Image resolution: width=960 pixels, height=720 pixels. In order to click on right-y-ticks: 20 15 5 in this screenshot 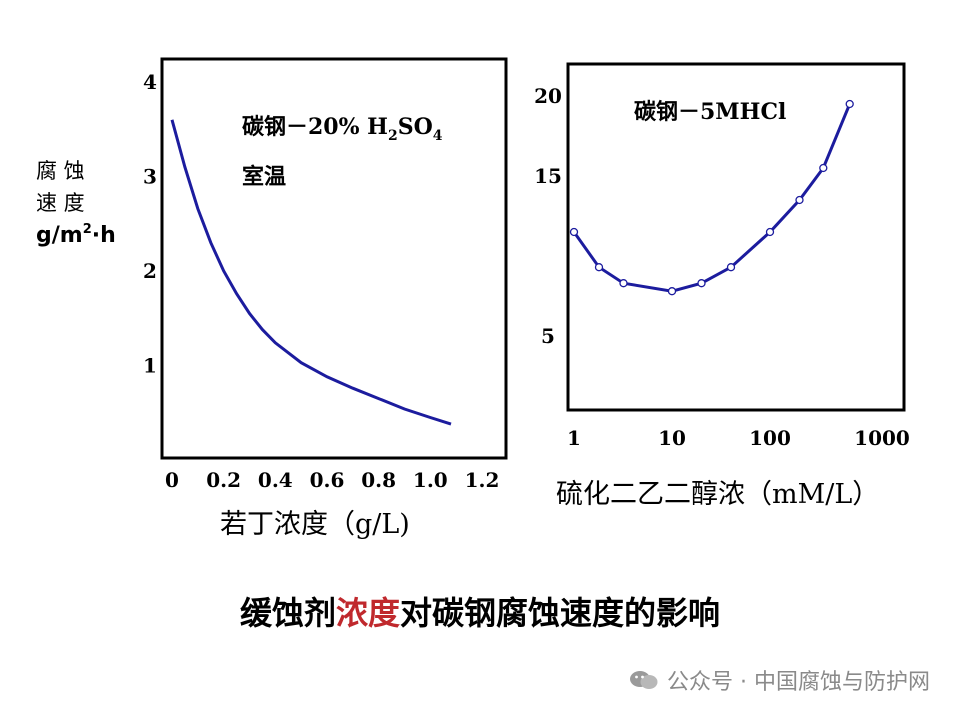, I will do `click(548, 216)`.